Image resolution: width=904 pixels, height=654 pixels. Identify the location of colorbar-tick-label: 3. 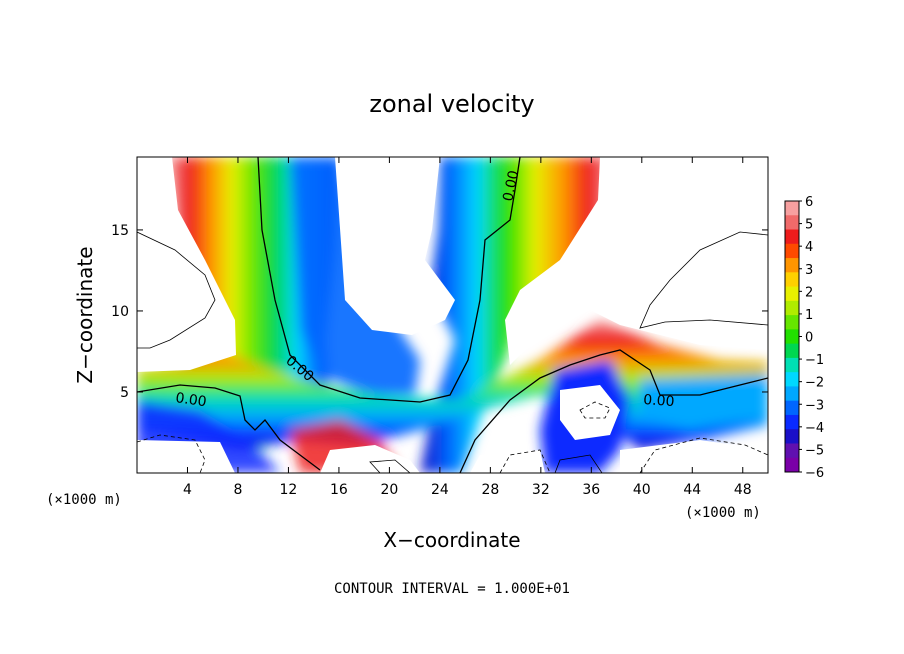
(809, 270).